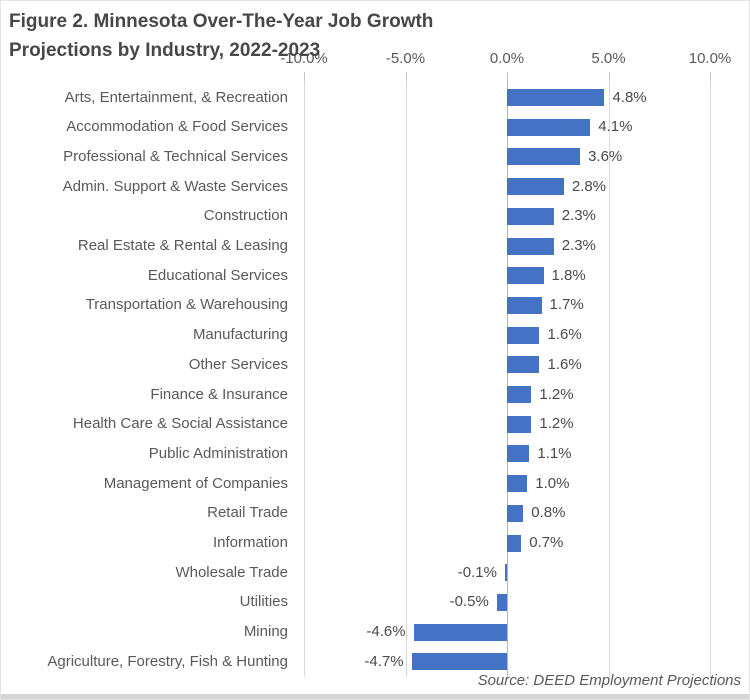 This screenshot has height=700, width=750. What do you see at coordinates (554, 453) in the screenshot?
I see `value-label: 1.1%` at bounding box center [554, 453].